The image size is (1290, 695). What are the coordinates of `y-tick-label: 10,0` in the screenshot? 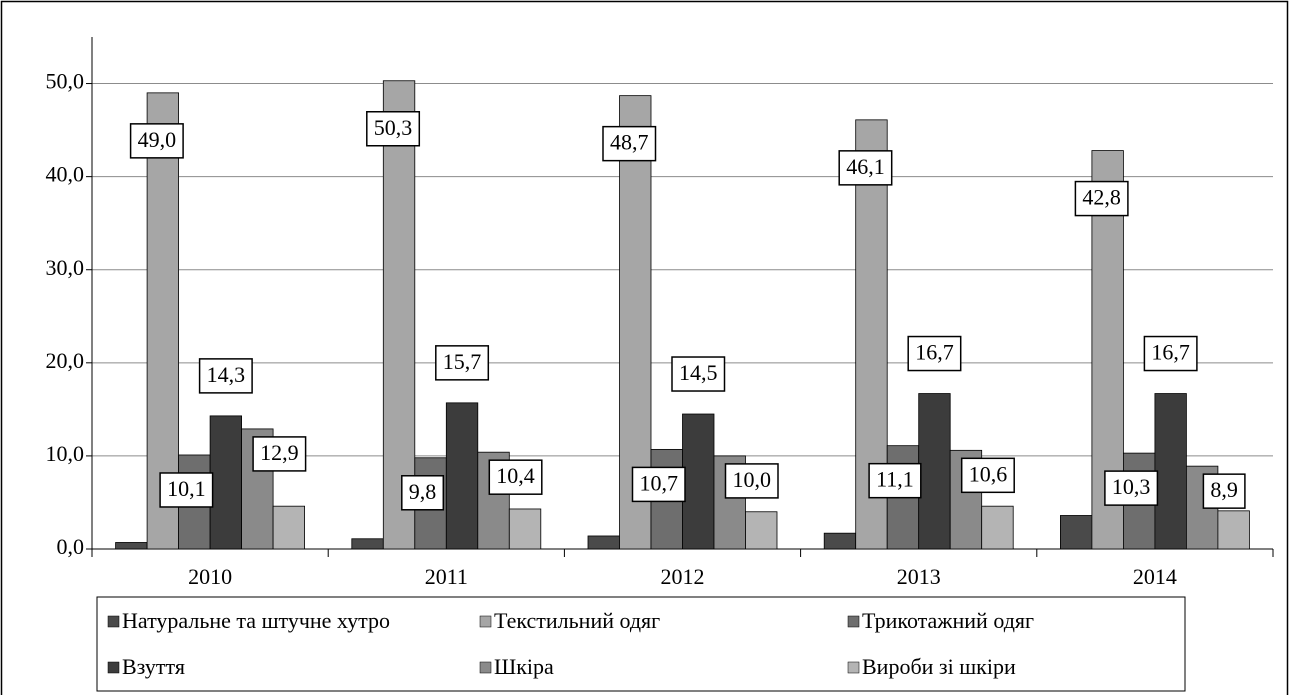 It's located at (65, 453).